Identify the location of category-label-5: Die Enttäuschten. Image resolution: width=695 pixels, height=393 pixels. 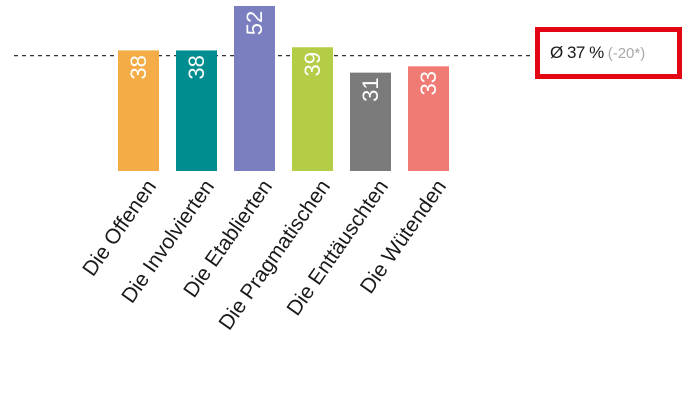
(338, 248).